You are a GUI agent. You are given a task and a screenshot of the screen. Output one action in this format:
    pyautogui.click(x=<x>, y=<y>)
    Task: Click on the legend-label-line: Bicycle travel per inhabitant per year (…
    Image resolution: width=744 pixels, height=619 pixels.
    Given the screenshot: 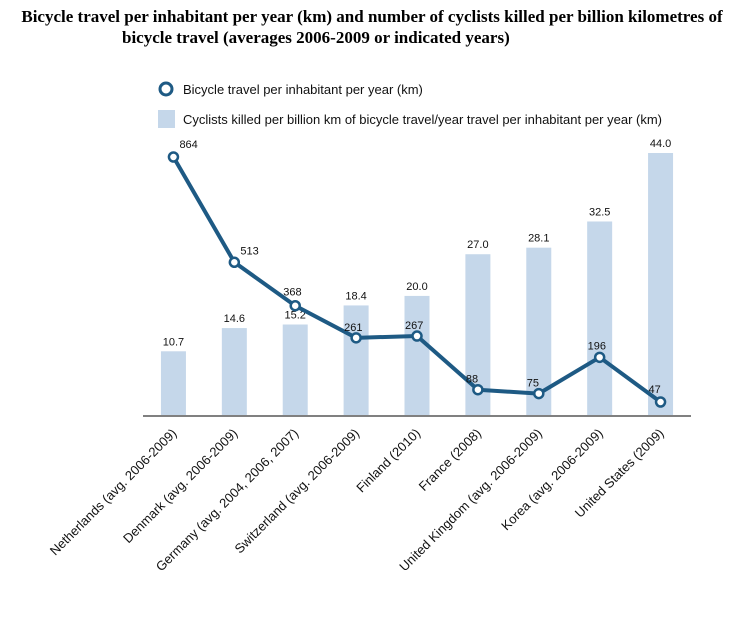 What is the action you would take?
    pyautogui.click(x=303, y=89)
    